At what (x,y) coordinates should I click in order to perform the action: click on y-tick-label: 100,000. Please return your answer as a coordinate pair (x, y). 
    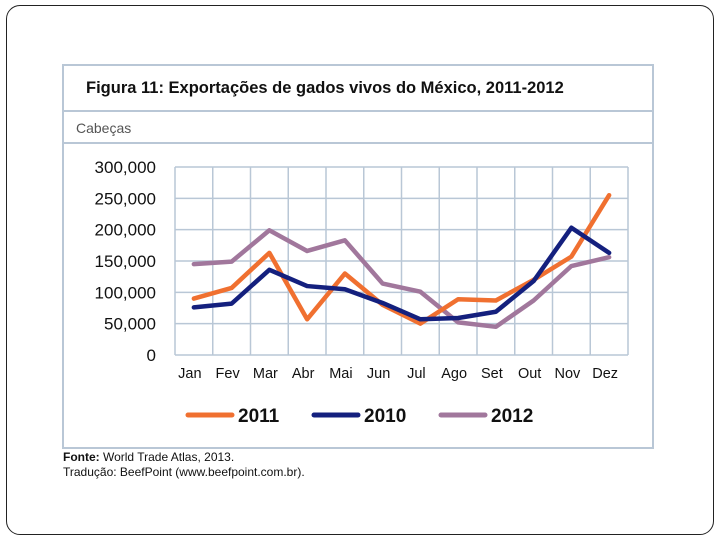
    Looking at the image, I should click on (125, 292).